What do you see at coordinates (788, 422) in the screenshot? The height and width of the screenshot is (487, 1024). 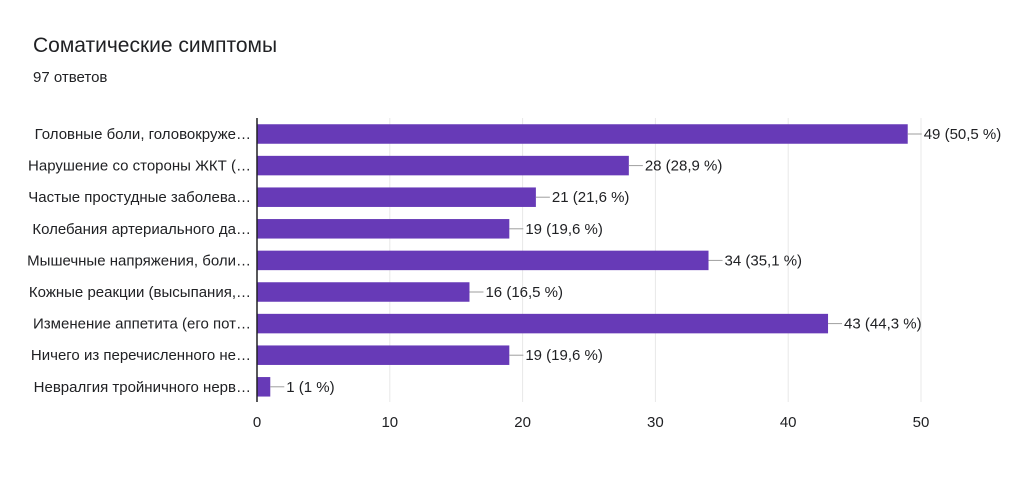 I see `x-tick-label: 40` at bounding box center [788, 422].